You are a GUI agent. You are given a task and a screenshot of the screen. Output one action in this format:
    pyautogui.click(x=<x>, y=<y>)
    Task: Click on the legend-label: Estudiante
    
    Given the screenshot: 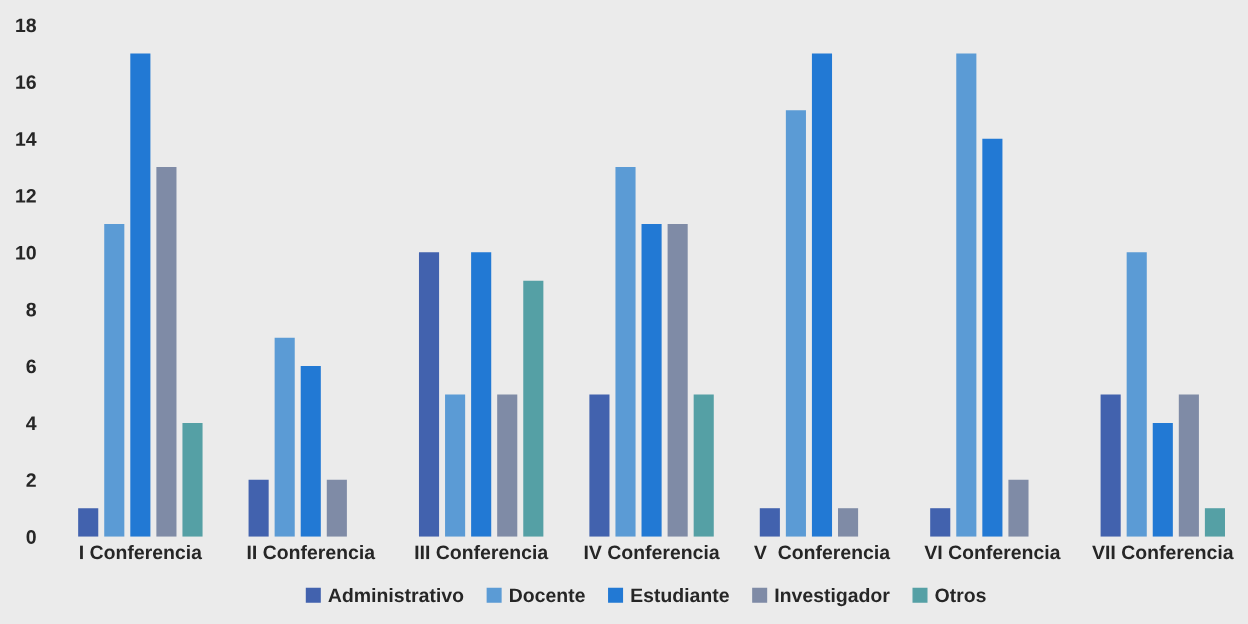 What is the action you would take?
    pyautogui.click(x=680, y=595)
    